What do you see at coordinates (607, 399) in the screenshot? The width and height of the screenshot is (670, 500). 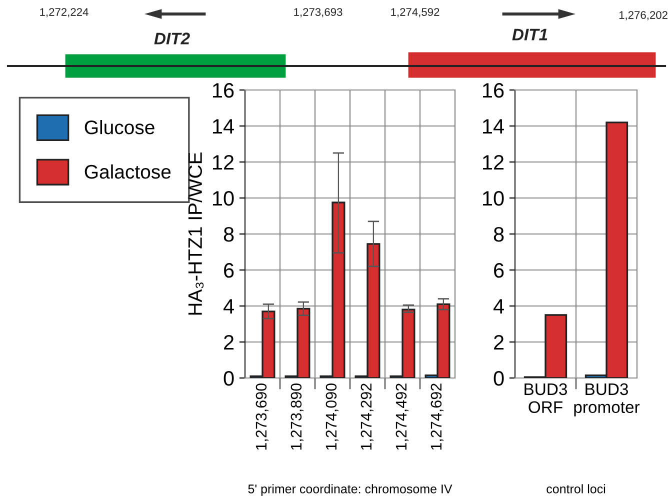 I see `x-tick-label: BUD3 promoter` at bounding box center [607, 399].